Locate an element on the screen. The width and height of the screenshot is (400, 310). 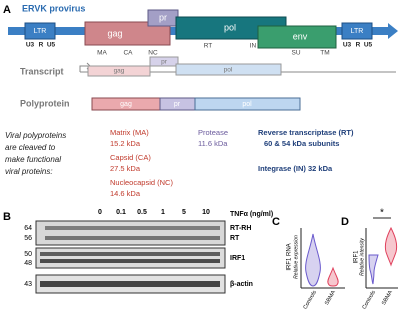
product: 11.6 kDa is located at coordinates (213, 143).